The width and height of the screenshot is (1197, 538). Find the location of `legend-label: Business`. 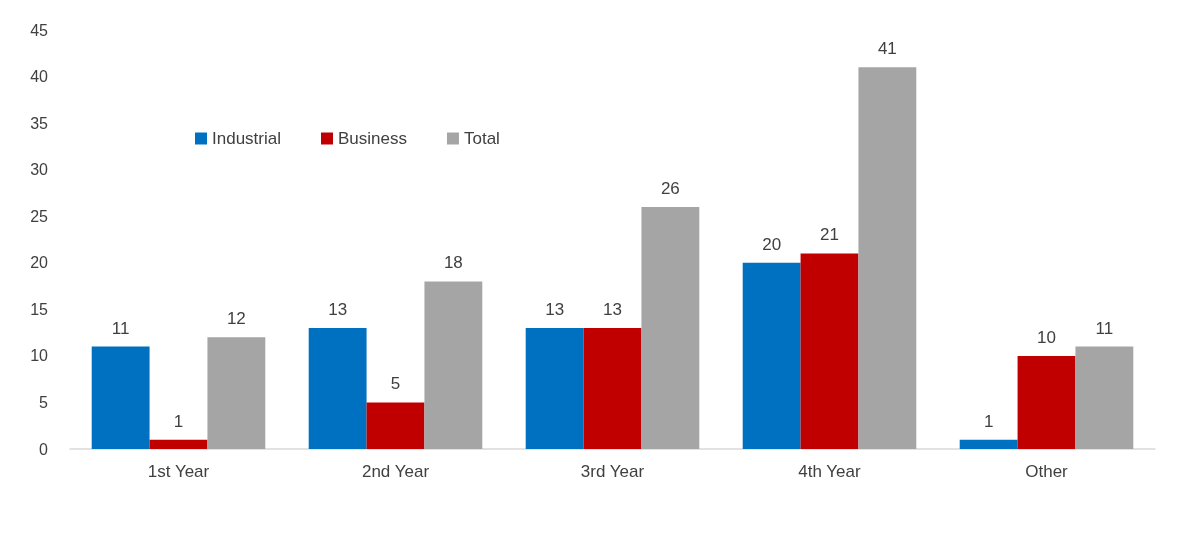

legend-label: Business is located at coordinates (372, 138).